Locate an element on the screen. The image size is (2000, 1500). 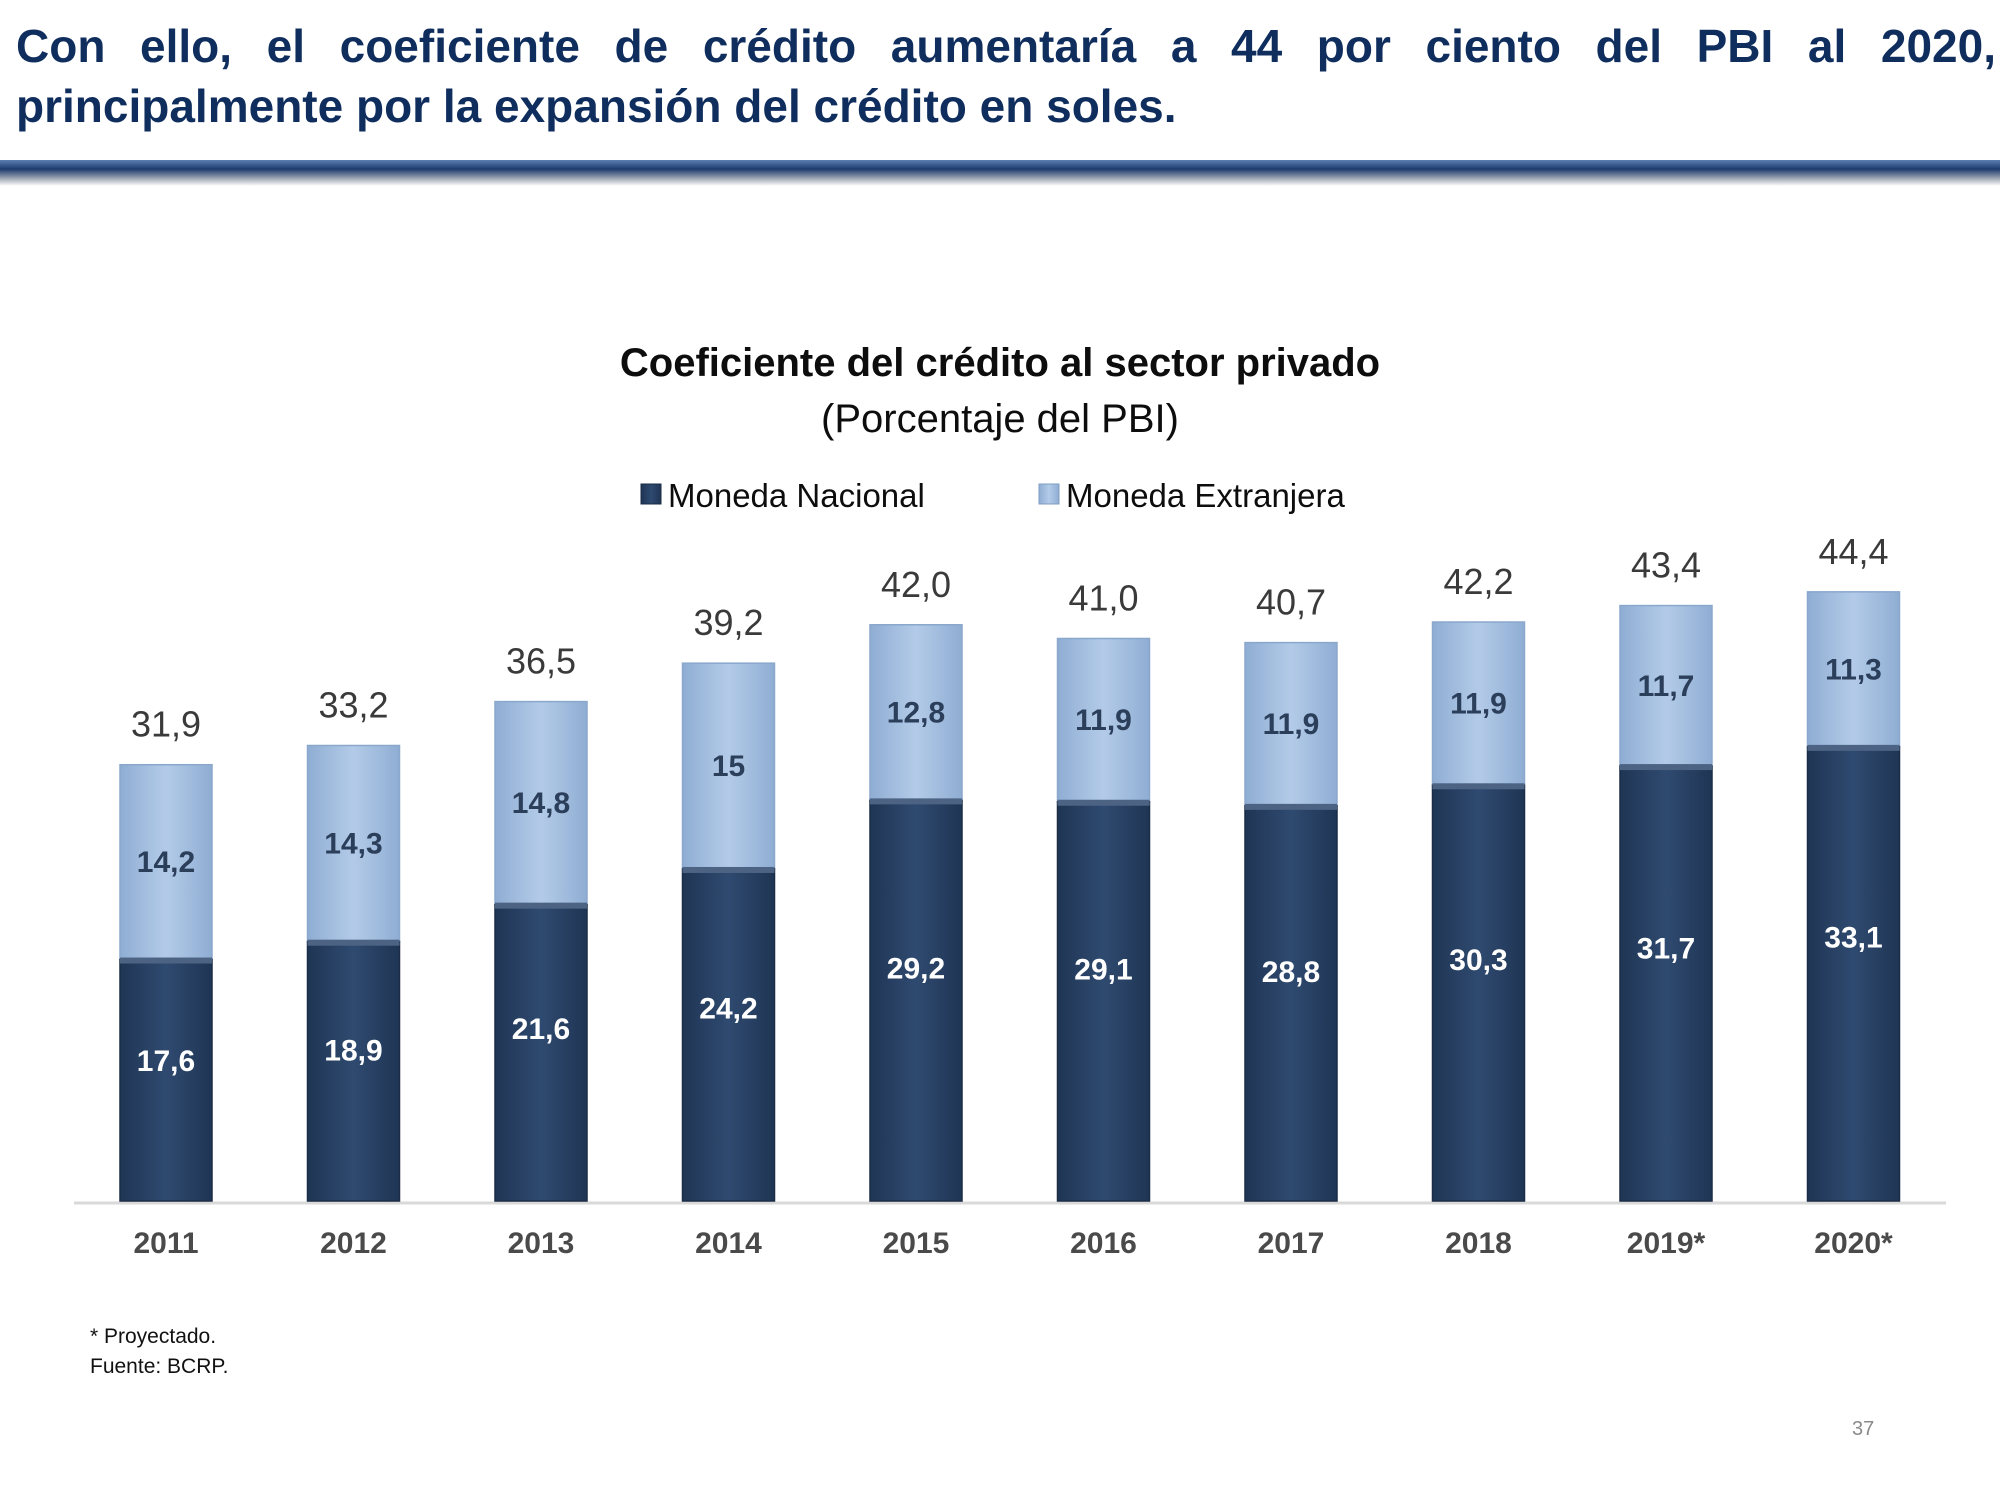
header-divider is located at coordinates (1000, 173).